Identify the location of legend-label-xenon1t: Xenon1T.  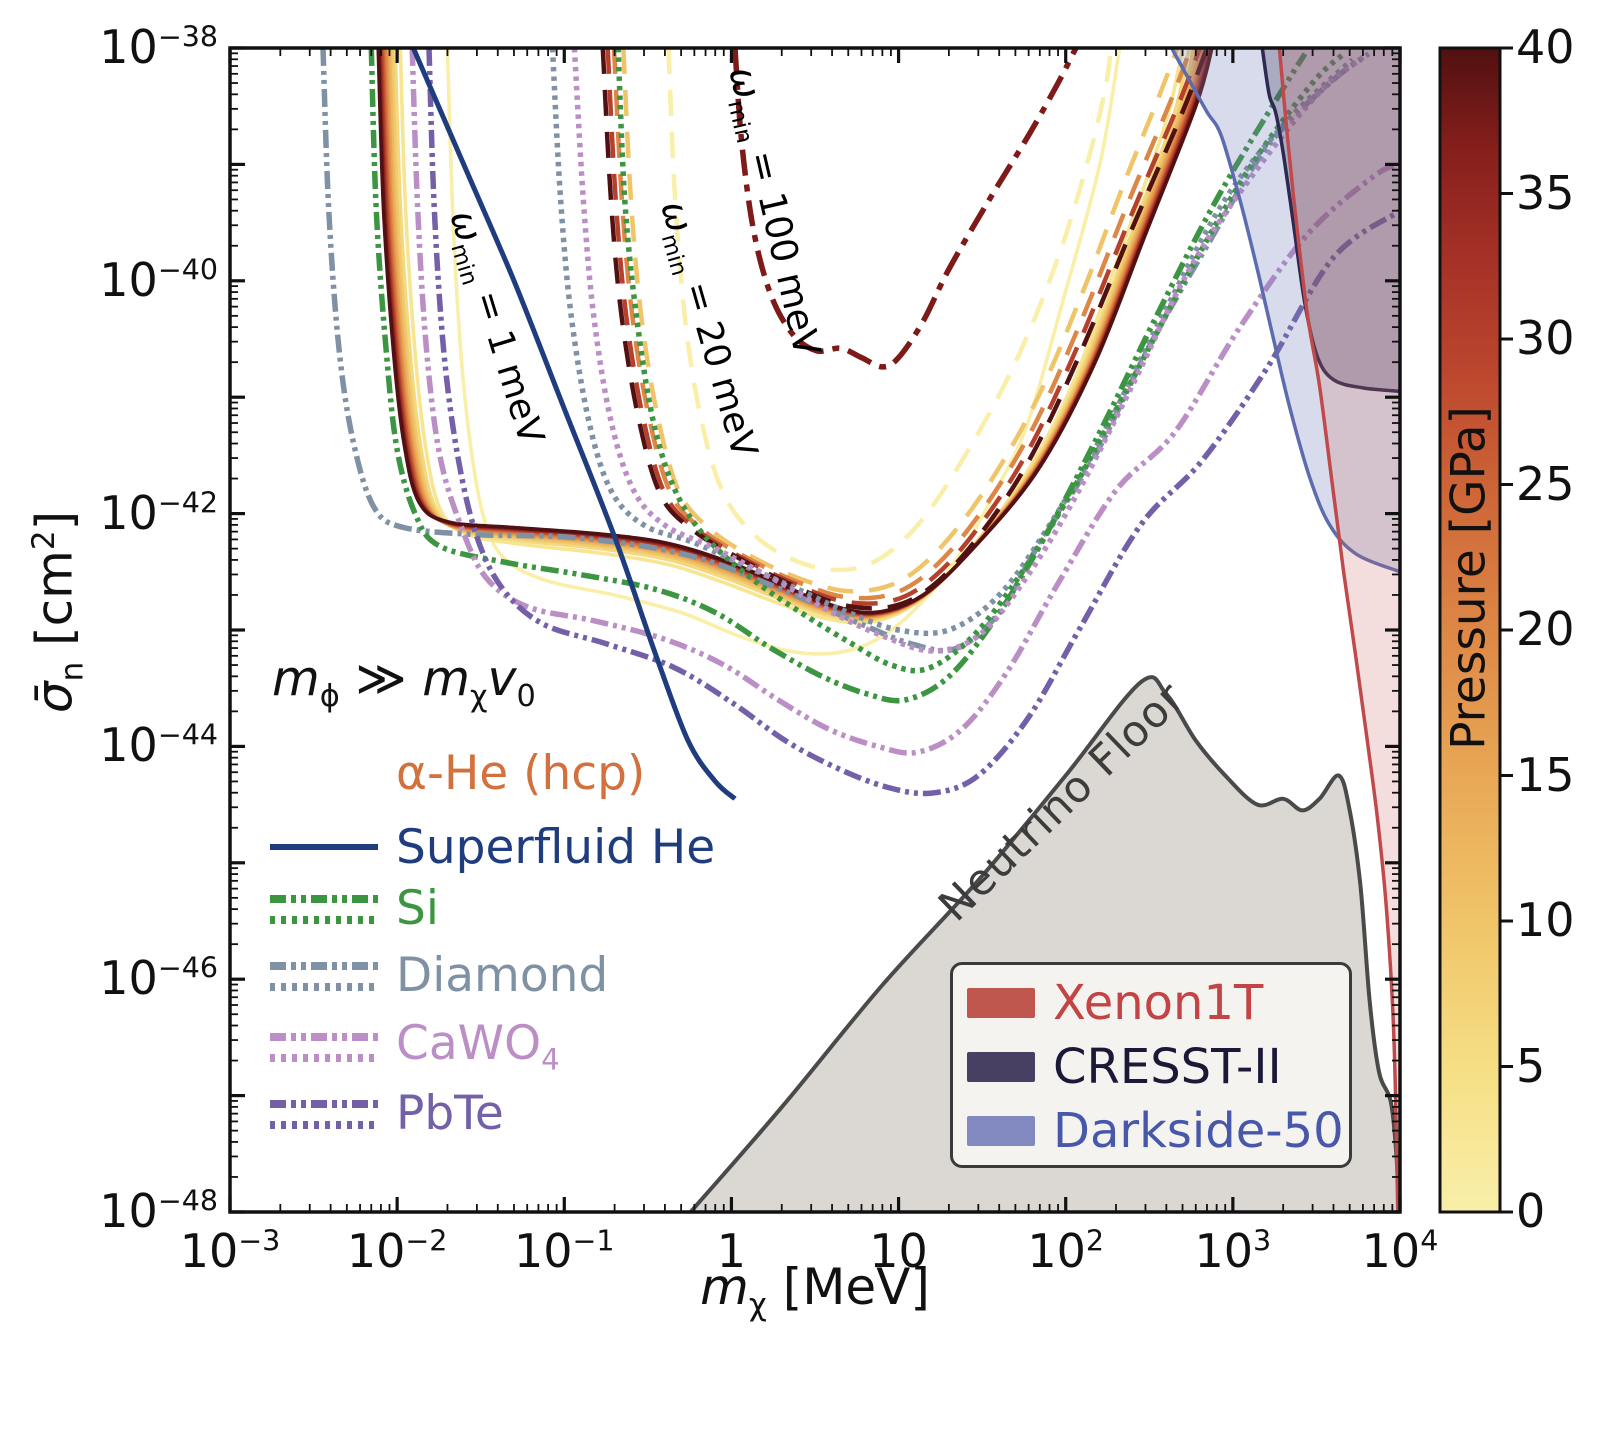
(1158, 1003).